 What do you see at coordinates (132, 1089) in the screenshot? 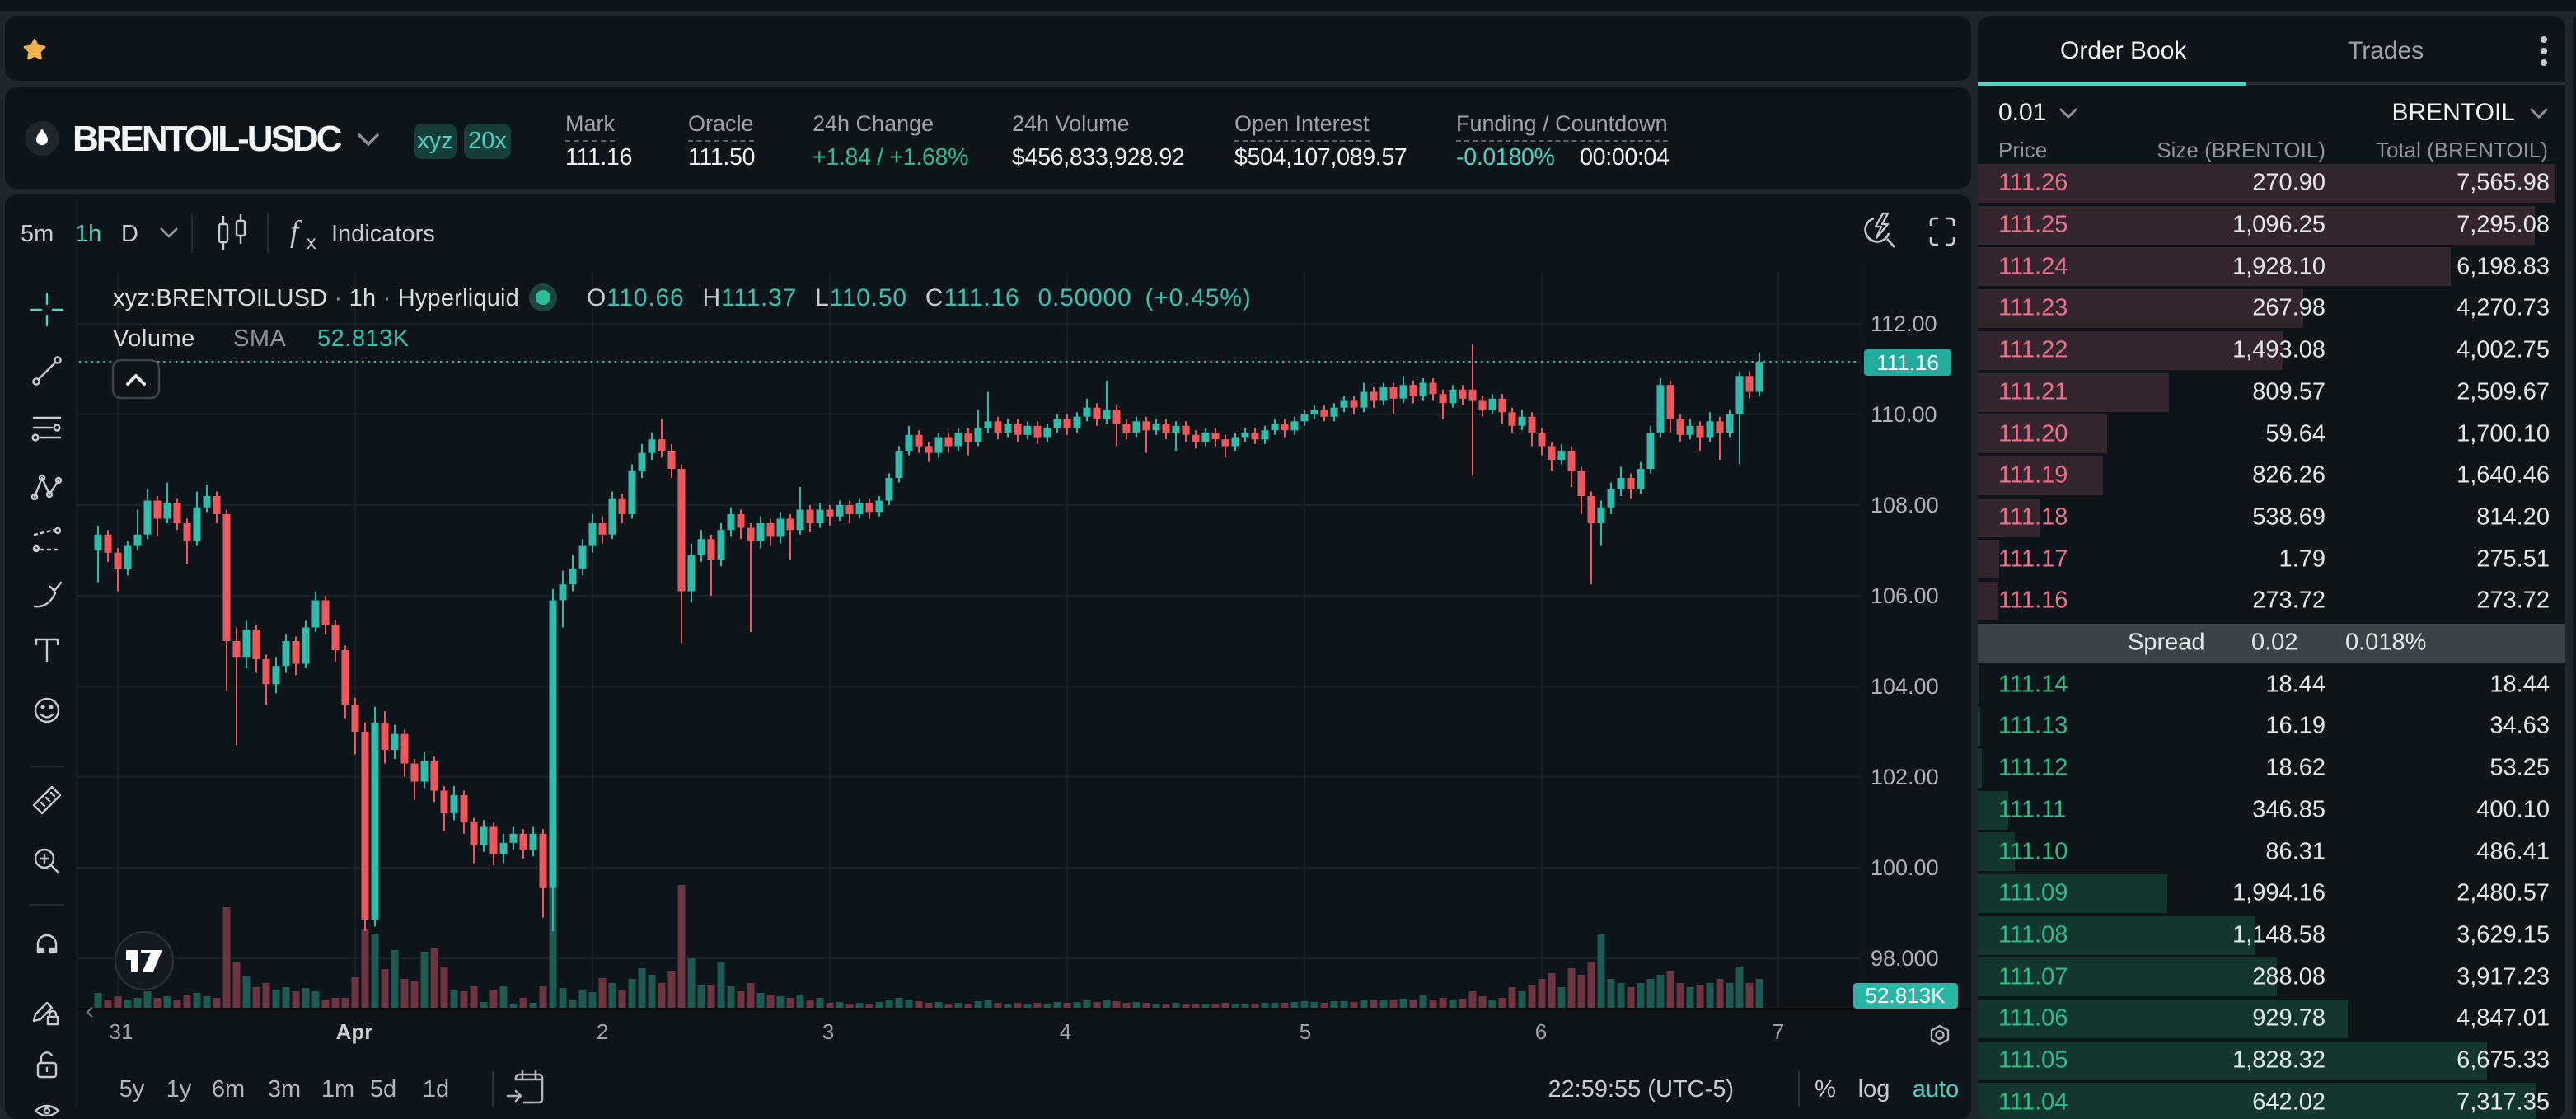
I see `svg-text: 5y` at bounding box center [132, 1089].